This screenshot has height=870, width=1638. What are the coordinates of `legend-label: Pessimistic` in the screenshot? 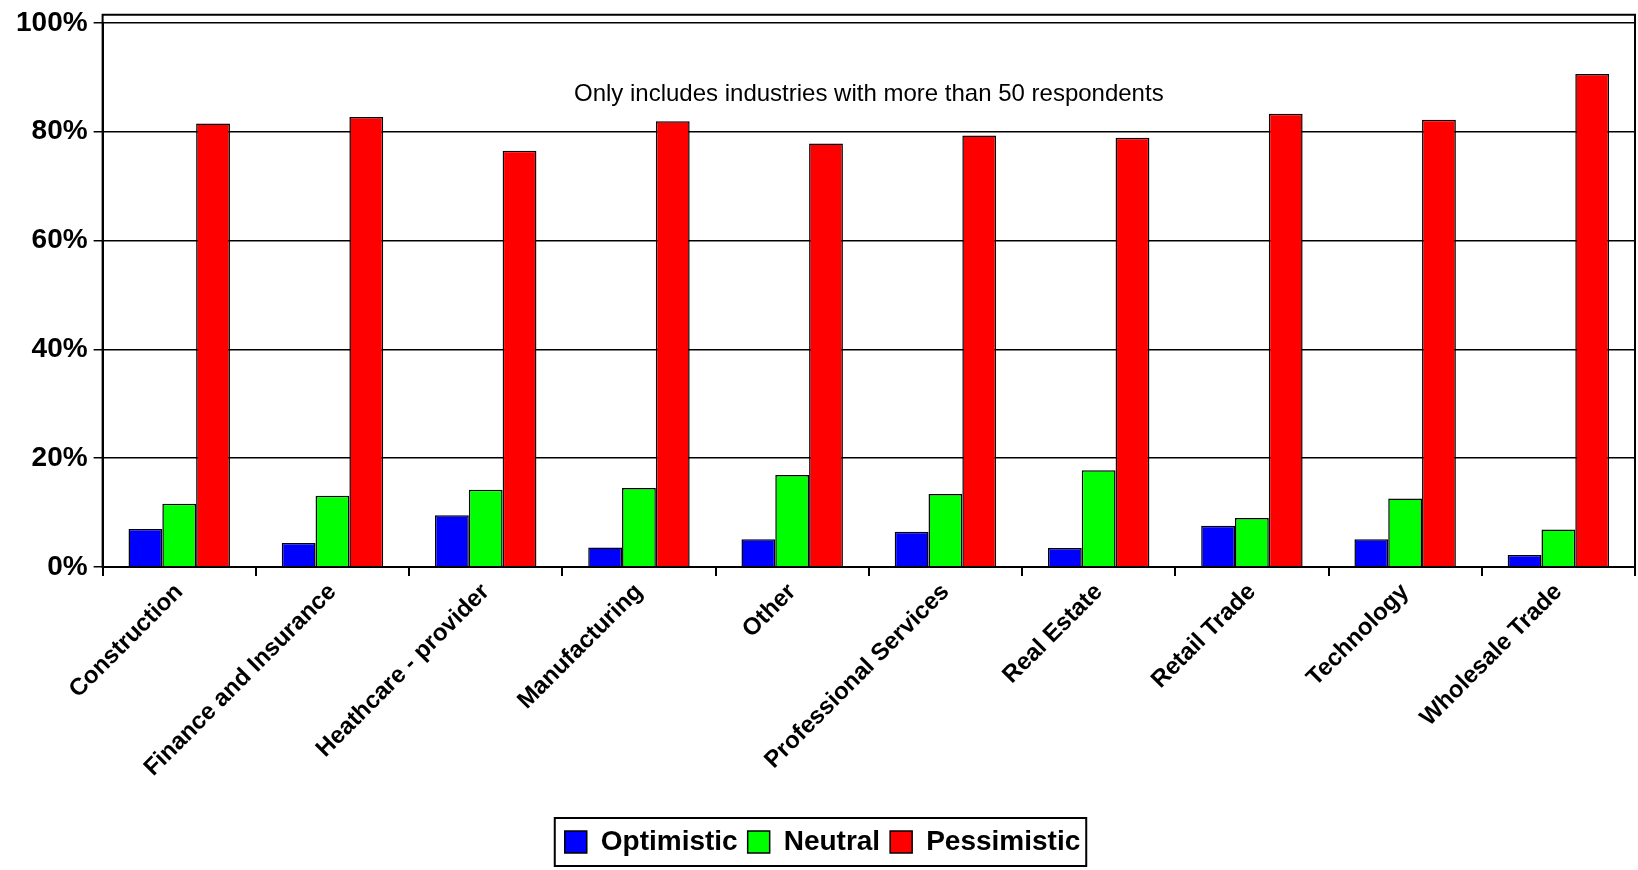 It's located at (1003, 840).